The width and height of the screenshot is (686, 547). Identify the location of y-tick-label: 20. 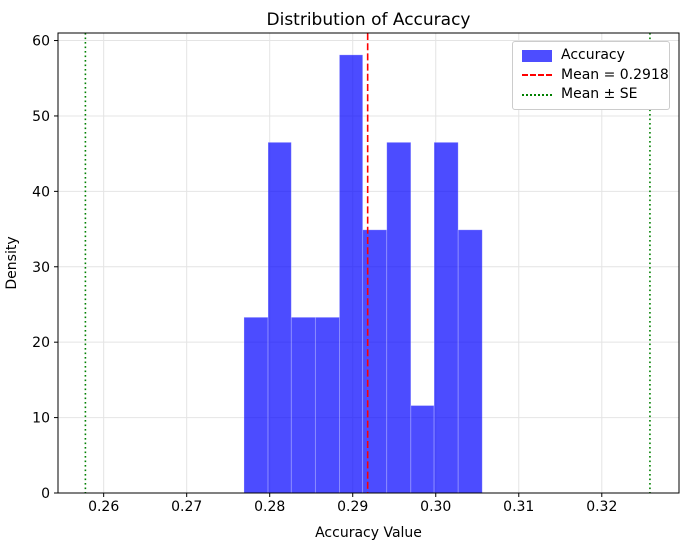
(41, 343).